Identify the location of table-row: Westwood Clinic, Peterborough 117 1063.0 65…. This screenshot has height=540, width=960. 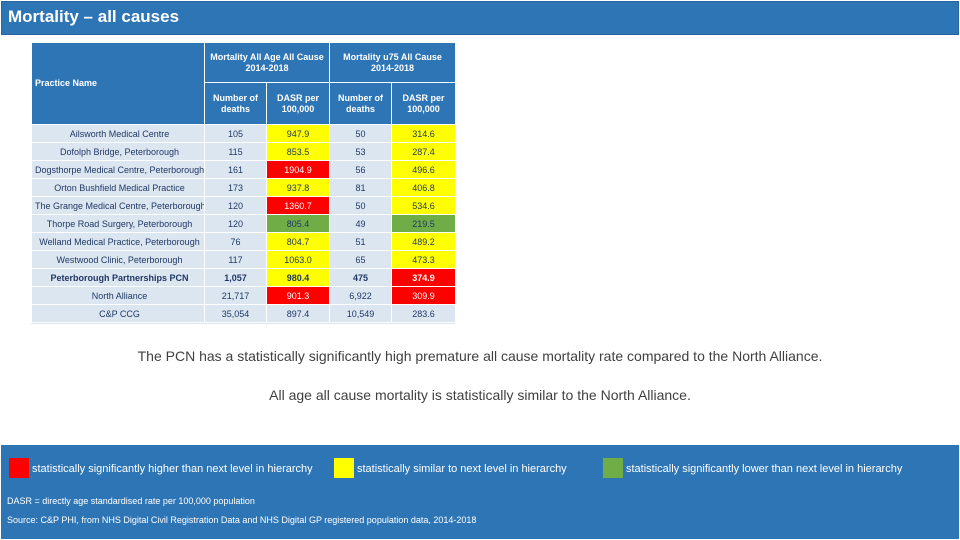
(244, 259).